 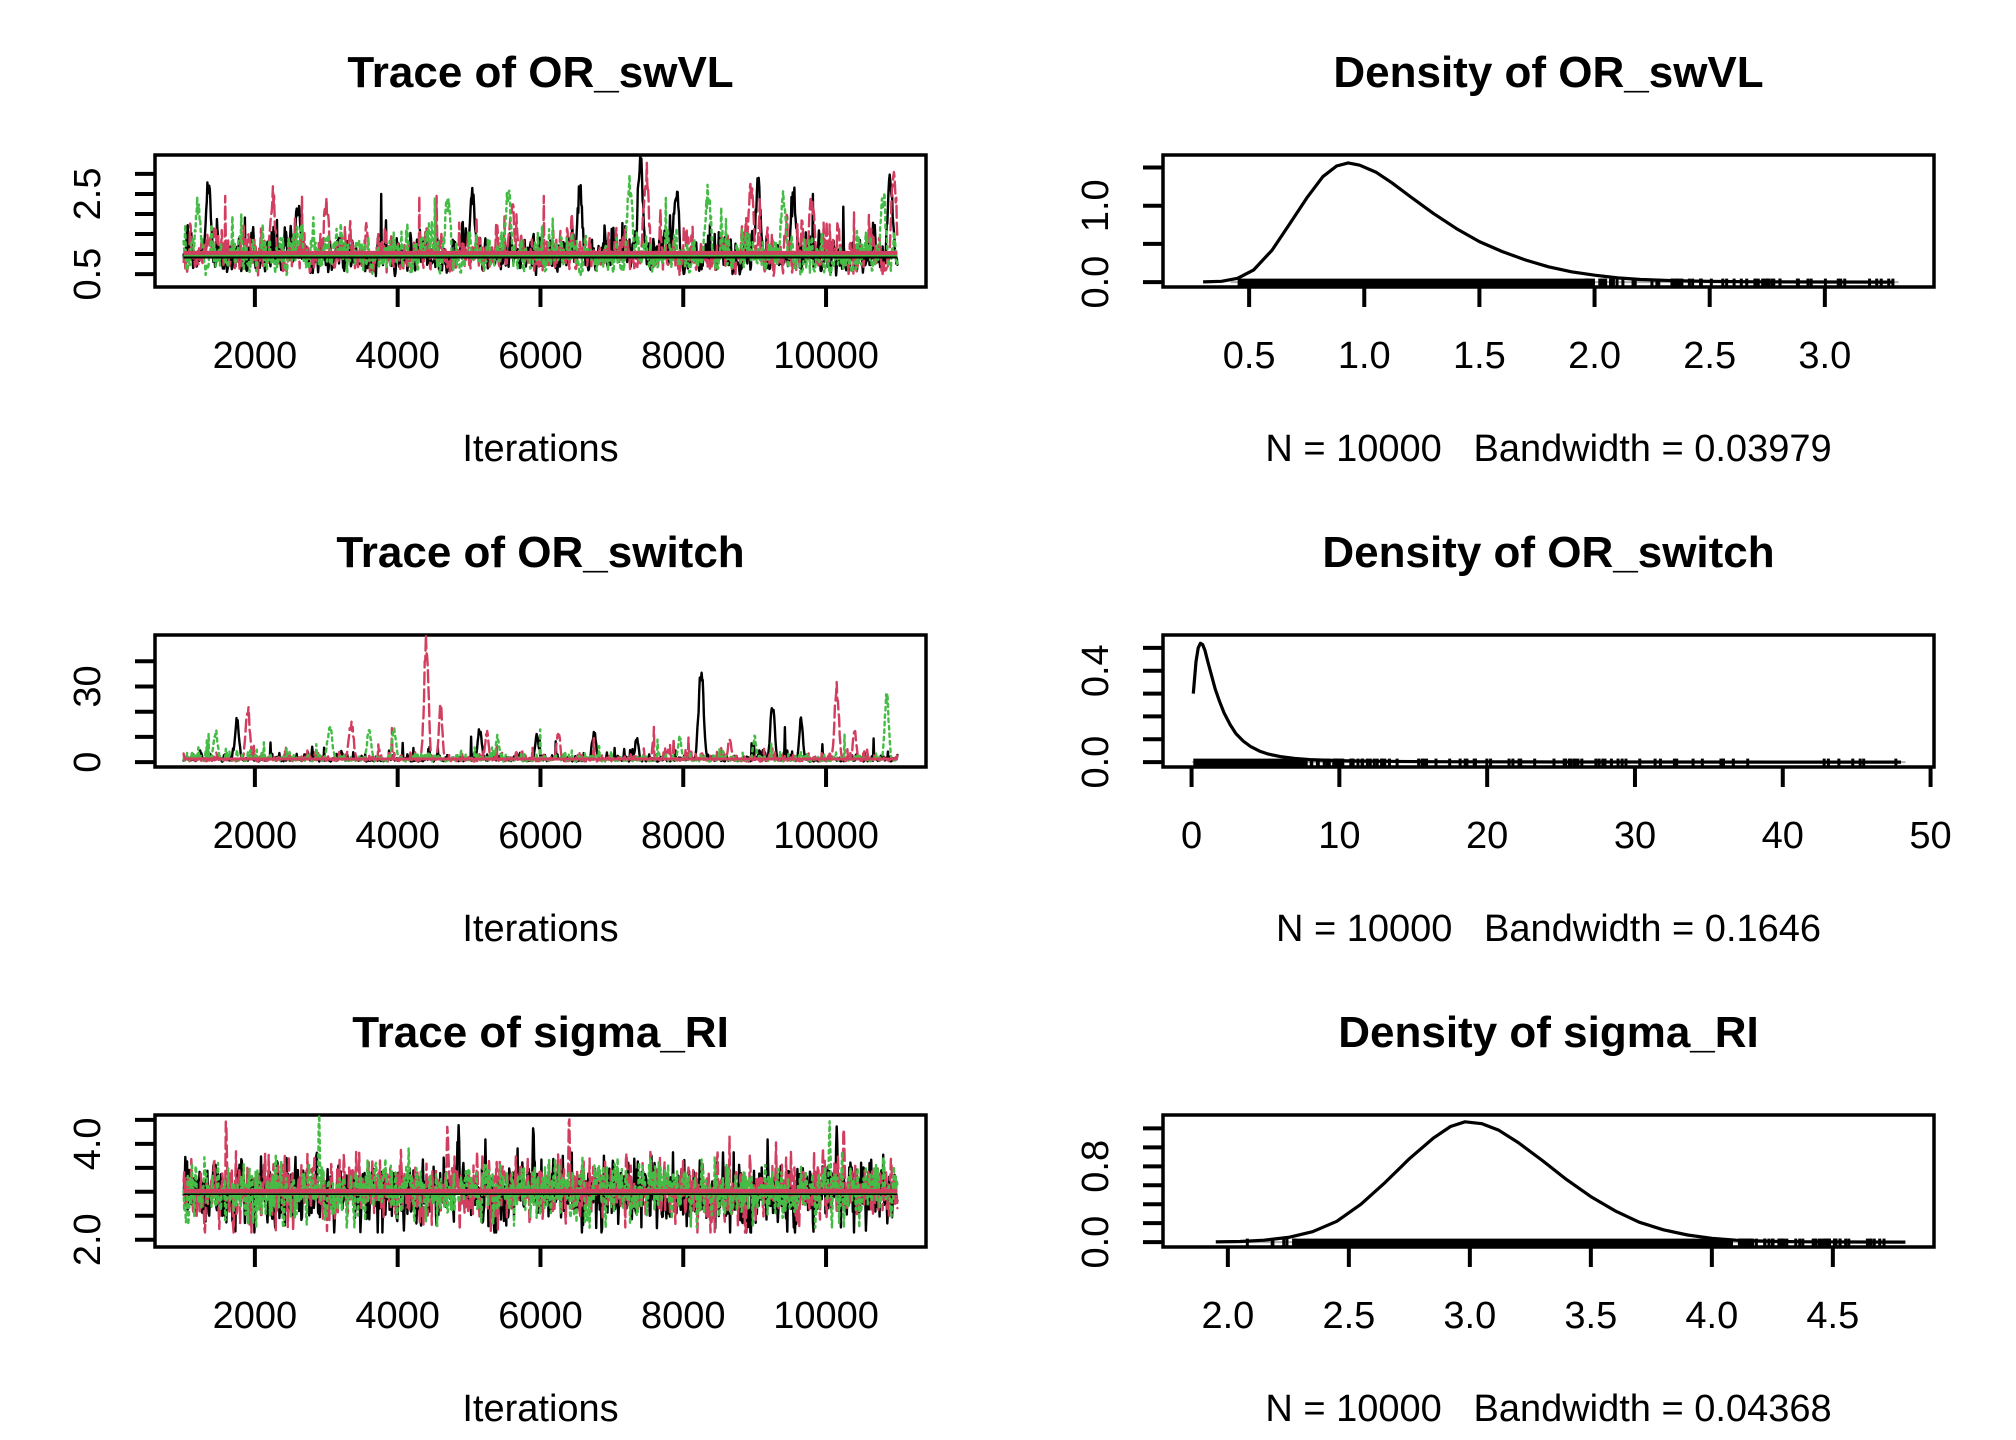 What do you see at coordinates (1590, 1316) in the screenshot?
I see `svg-text: 3.5` at bounding box center [1590, 1316].